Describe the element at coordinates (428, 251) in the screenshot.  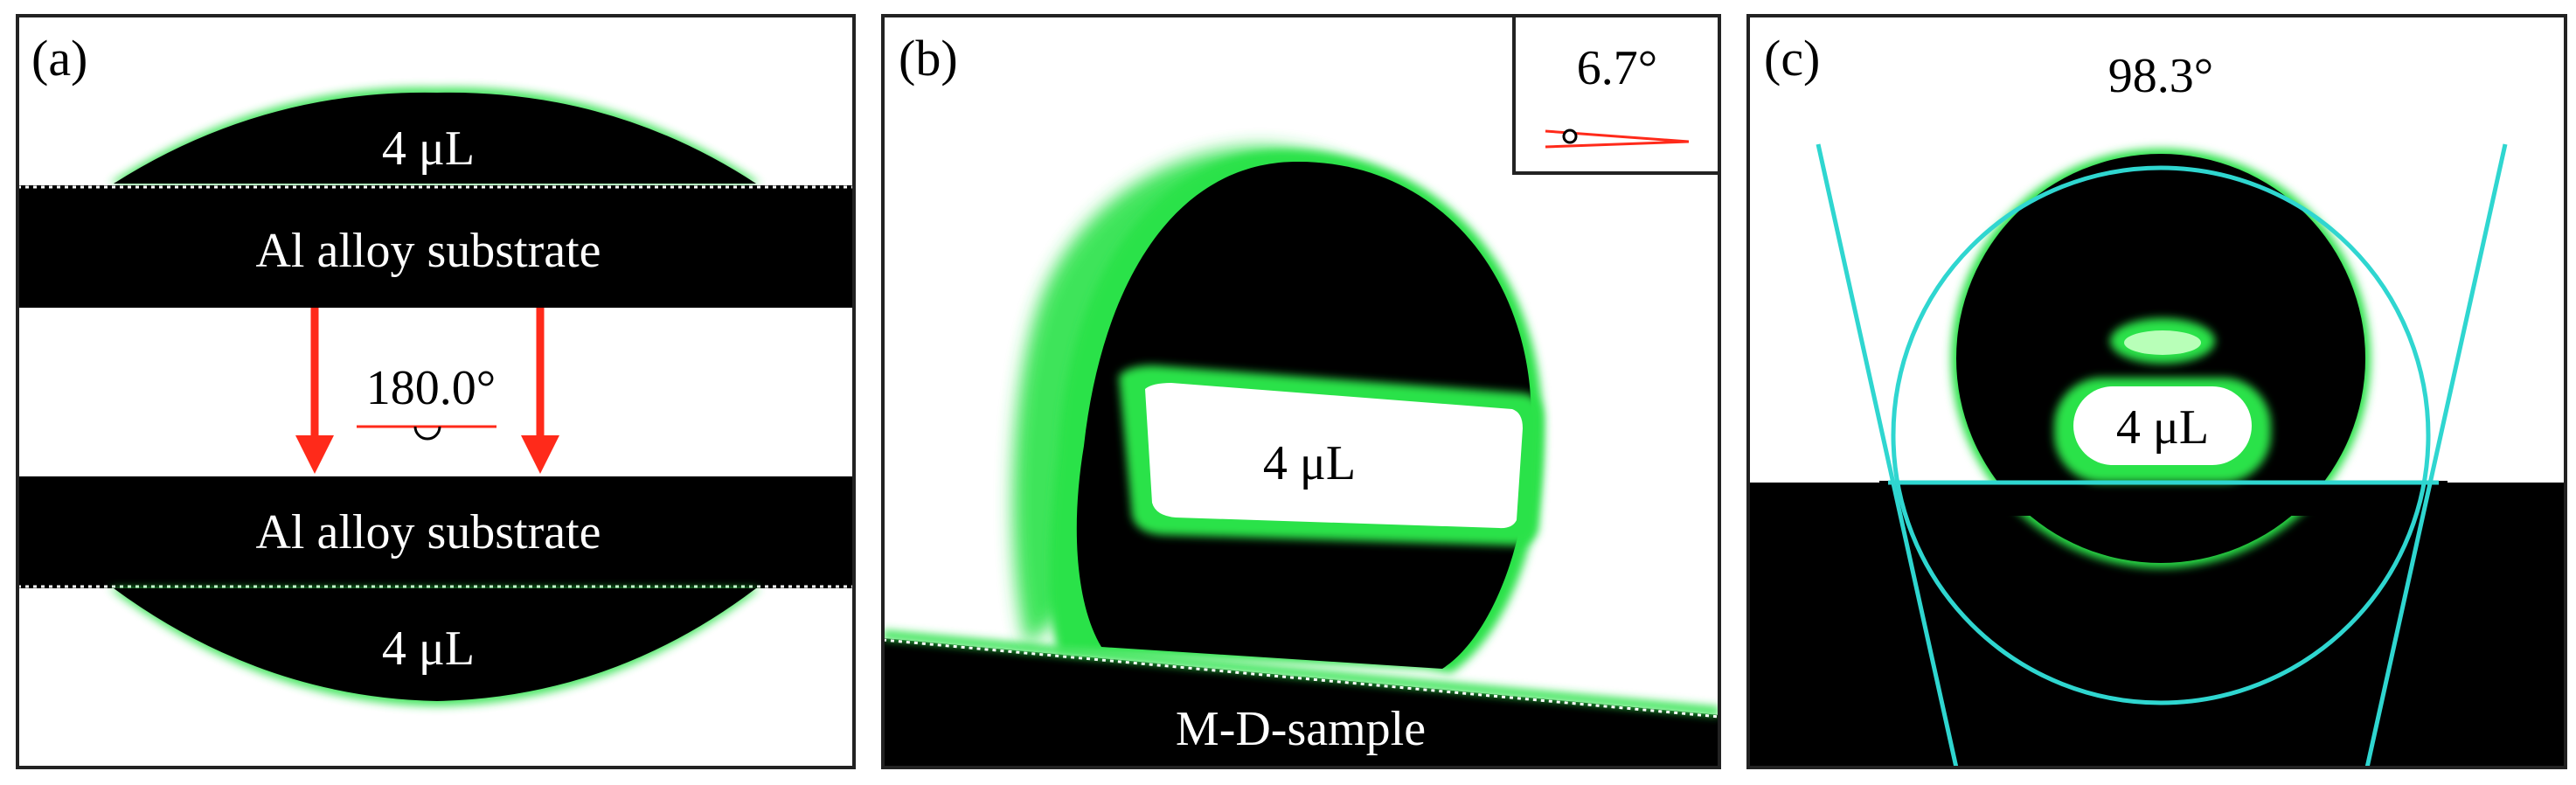
I see `top-substrate-label: Al alloy substrate` at that location.